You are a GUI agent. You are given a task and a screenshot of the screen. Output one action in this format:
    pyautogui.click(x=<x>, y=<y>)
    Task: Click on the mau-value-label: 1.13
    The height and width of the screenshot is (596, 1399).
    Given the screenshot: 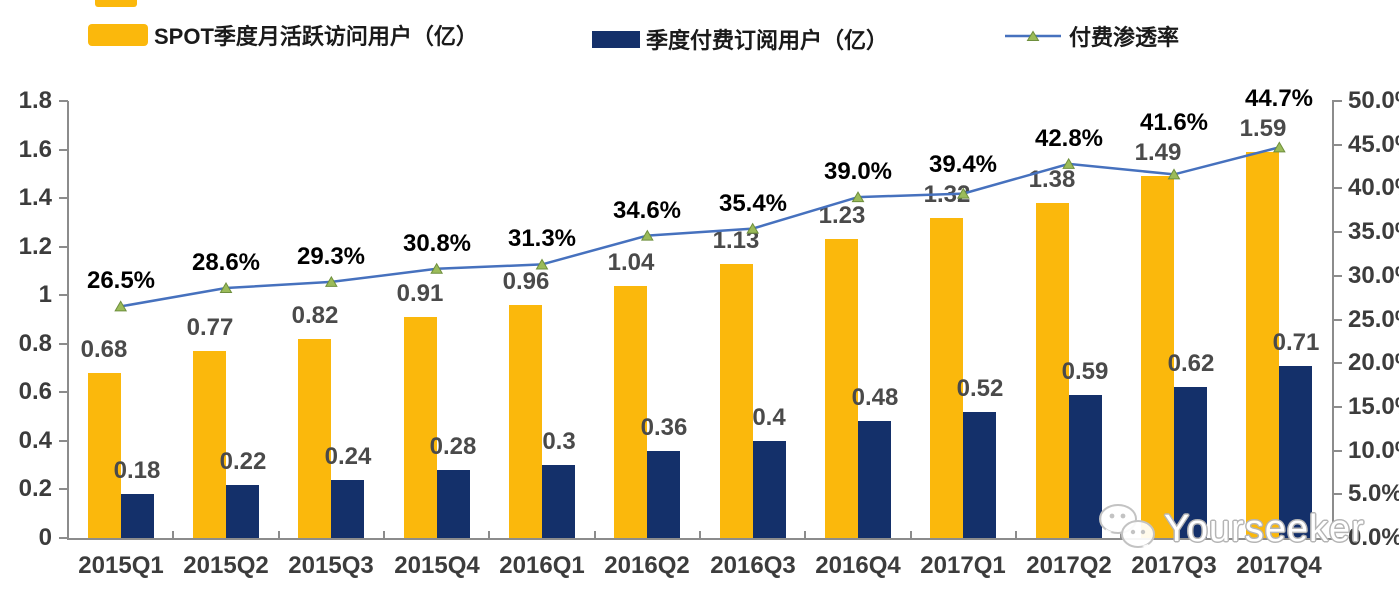 What is the action you would take?
    pyautogui.click(x=736, y=240)
    